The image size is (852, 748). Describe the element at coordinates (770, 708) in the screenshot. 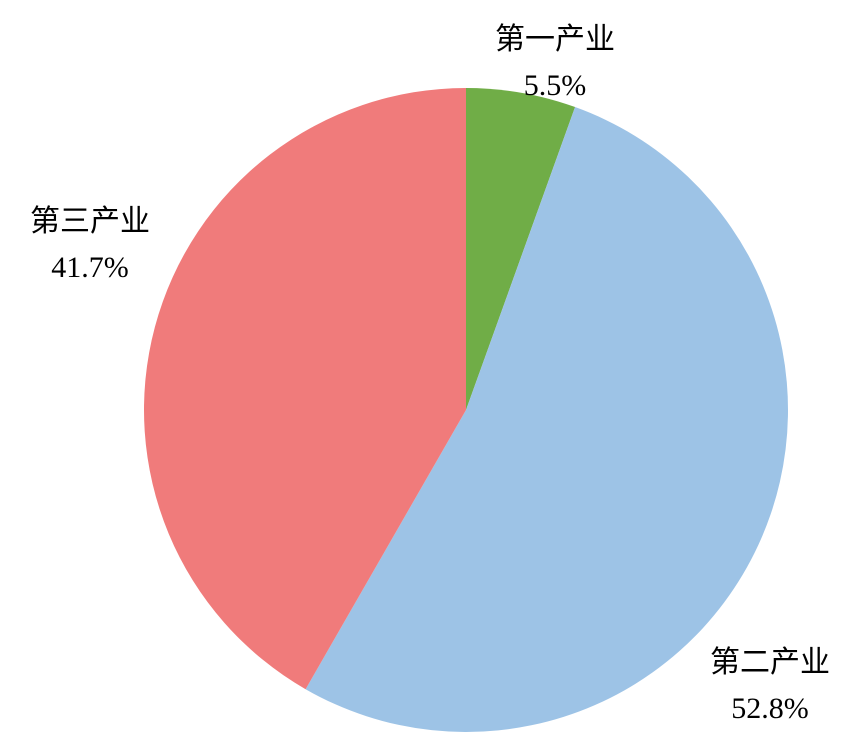

I see `slice-value-label: 52.8%` at that location.